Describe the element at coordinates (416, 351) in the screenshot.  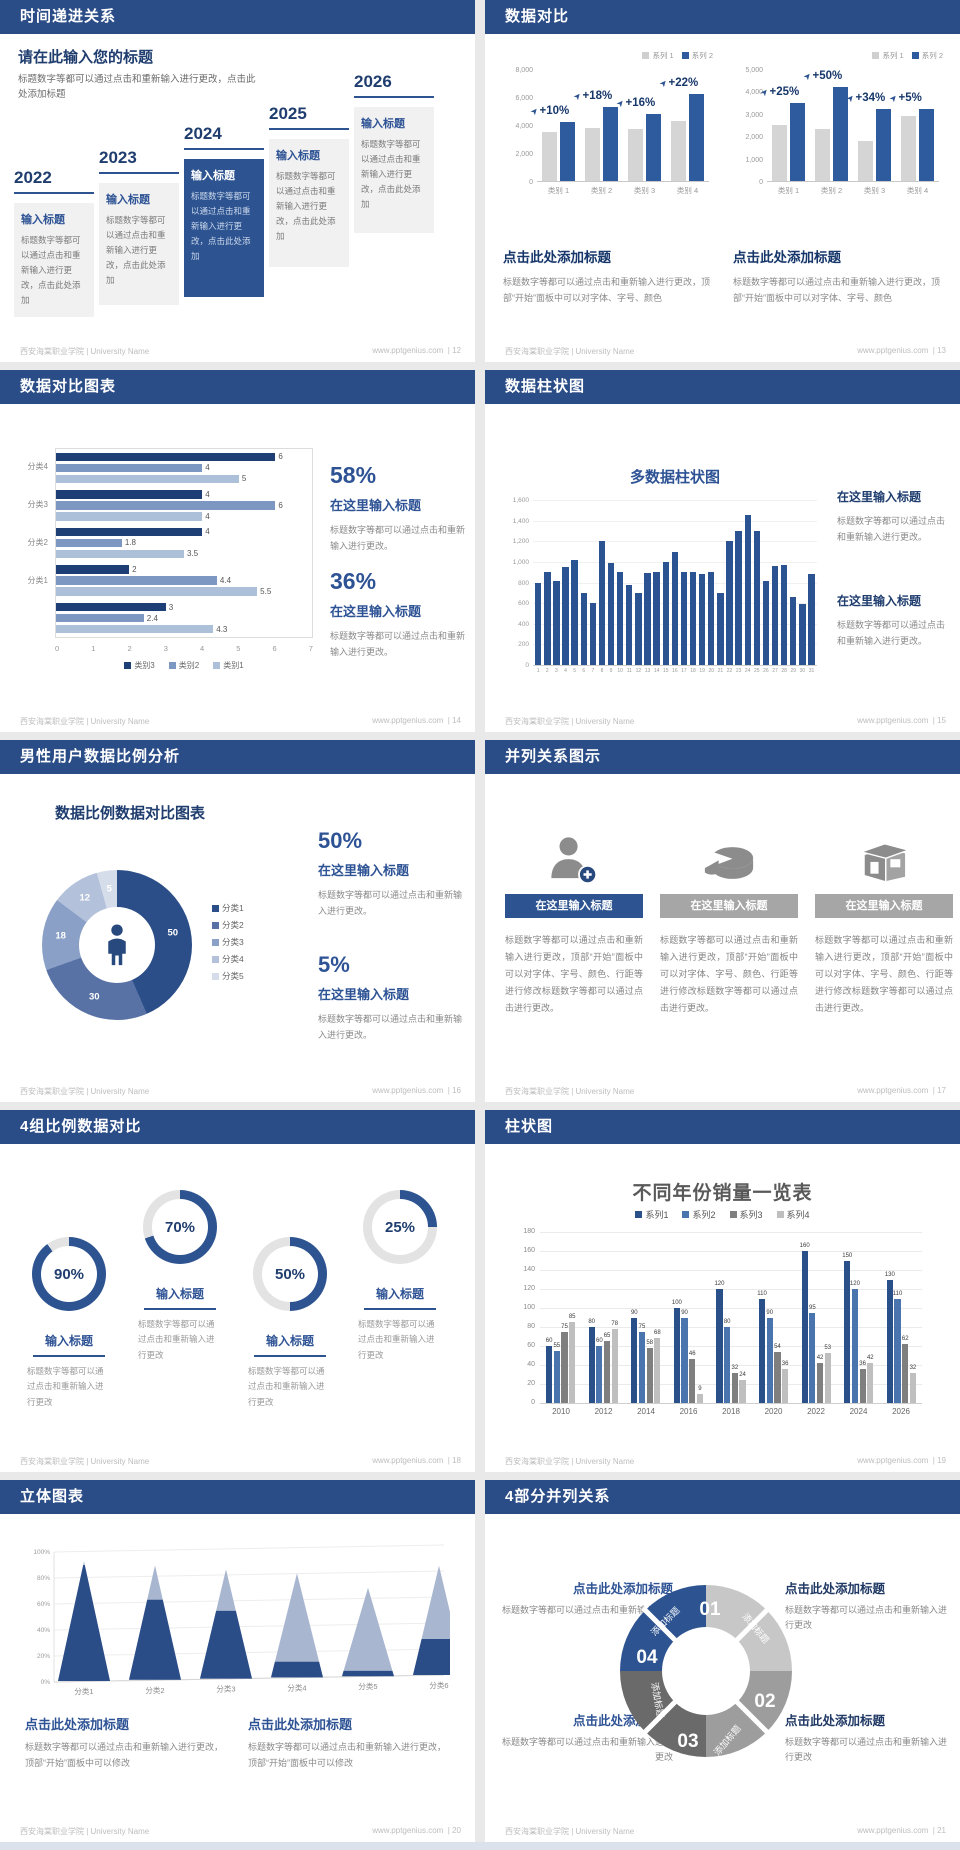
I see `footer-site-page: www.pptgenius.com | 12` at that location.